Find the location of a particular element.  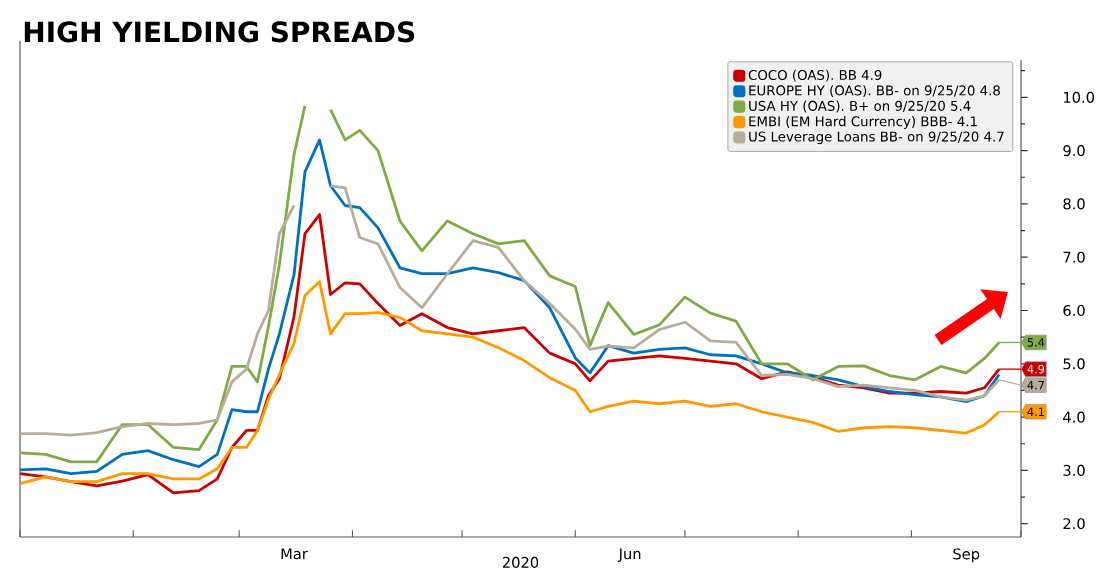

legend-label: COCO (OAS). BB 4.9 is located at coordinates (815, 75).